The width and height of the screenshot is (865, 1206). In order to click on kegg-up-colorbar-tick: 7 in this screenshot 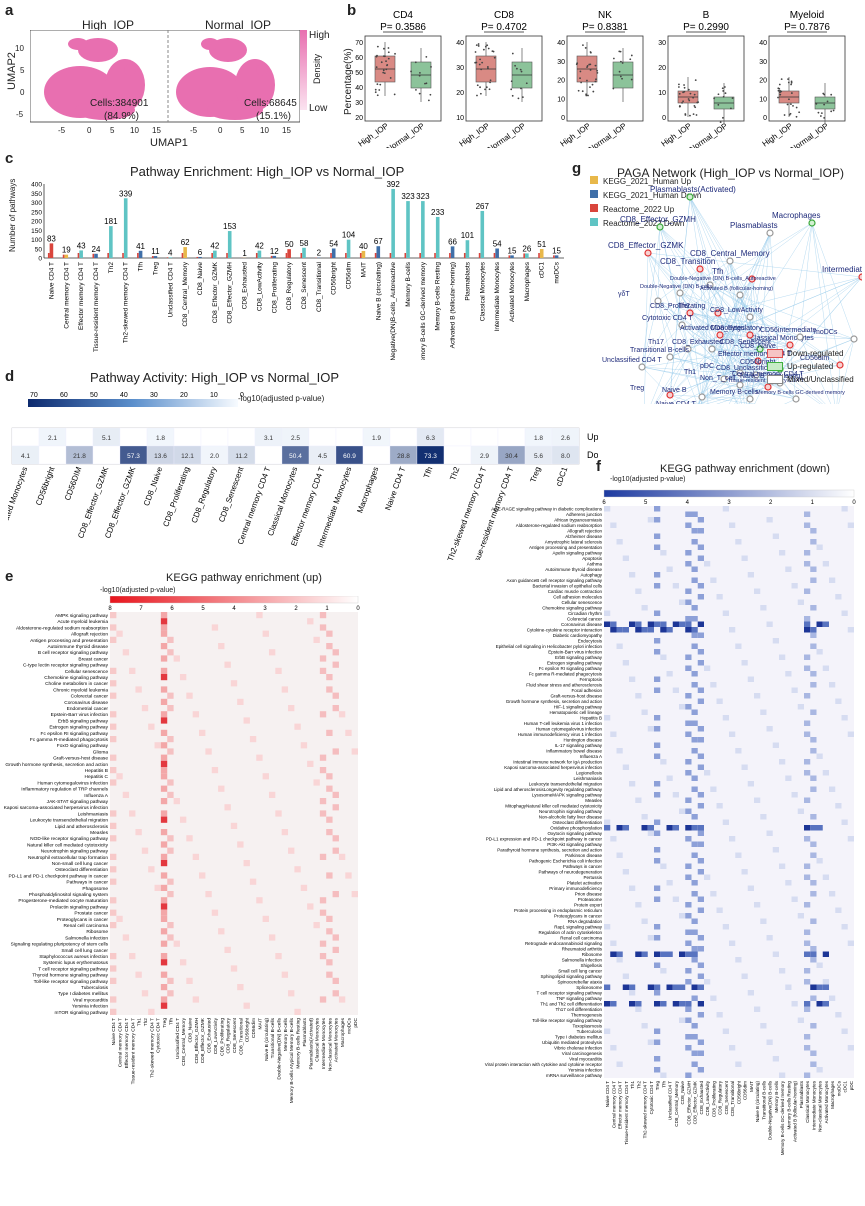, I will do `click(141, 609)`.